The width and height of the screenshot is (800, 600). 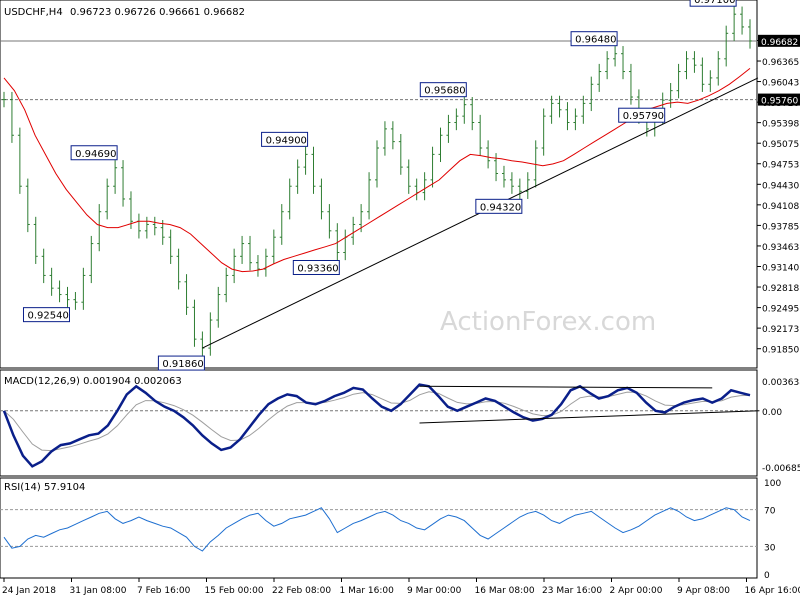 I want to click on x-tick-label: 15 Feb 00:00, so click(x=234, y=591).